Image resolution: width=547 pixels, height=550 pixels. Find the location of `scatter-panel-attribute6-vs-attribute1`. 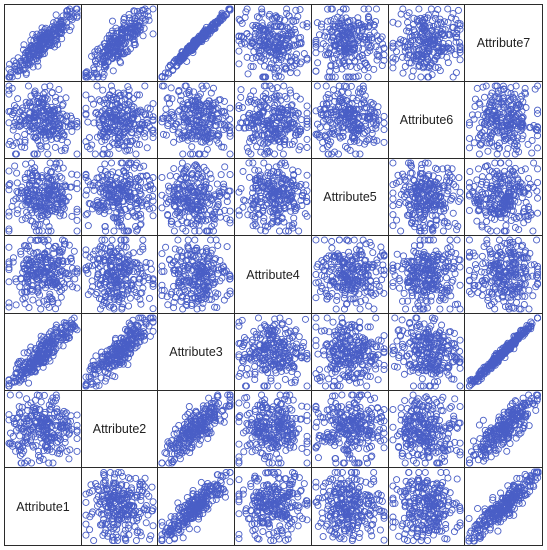

scatter-panel-attribute6-vs-attribute1 is located at coordinates (43, 120).